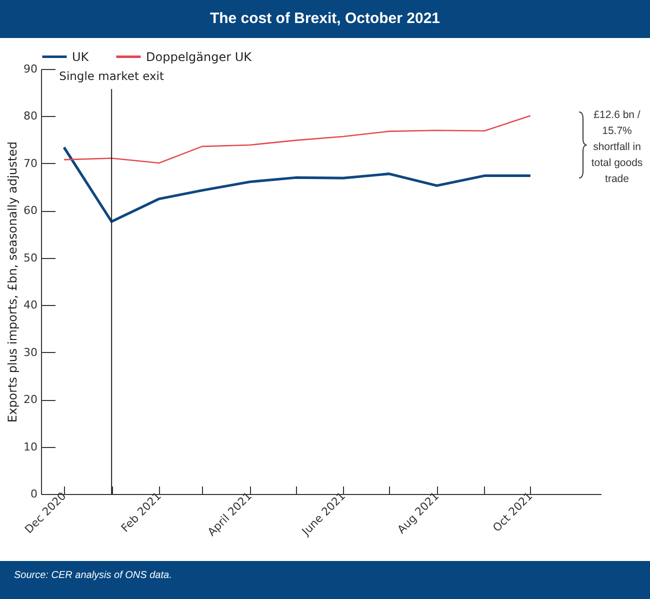  What do you see at coordinates (31, 305) in the screenshot?
I see `y-tick-label: 40` at bounding box center [31, 305].